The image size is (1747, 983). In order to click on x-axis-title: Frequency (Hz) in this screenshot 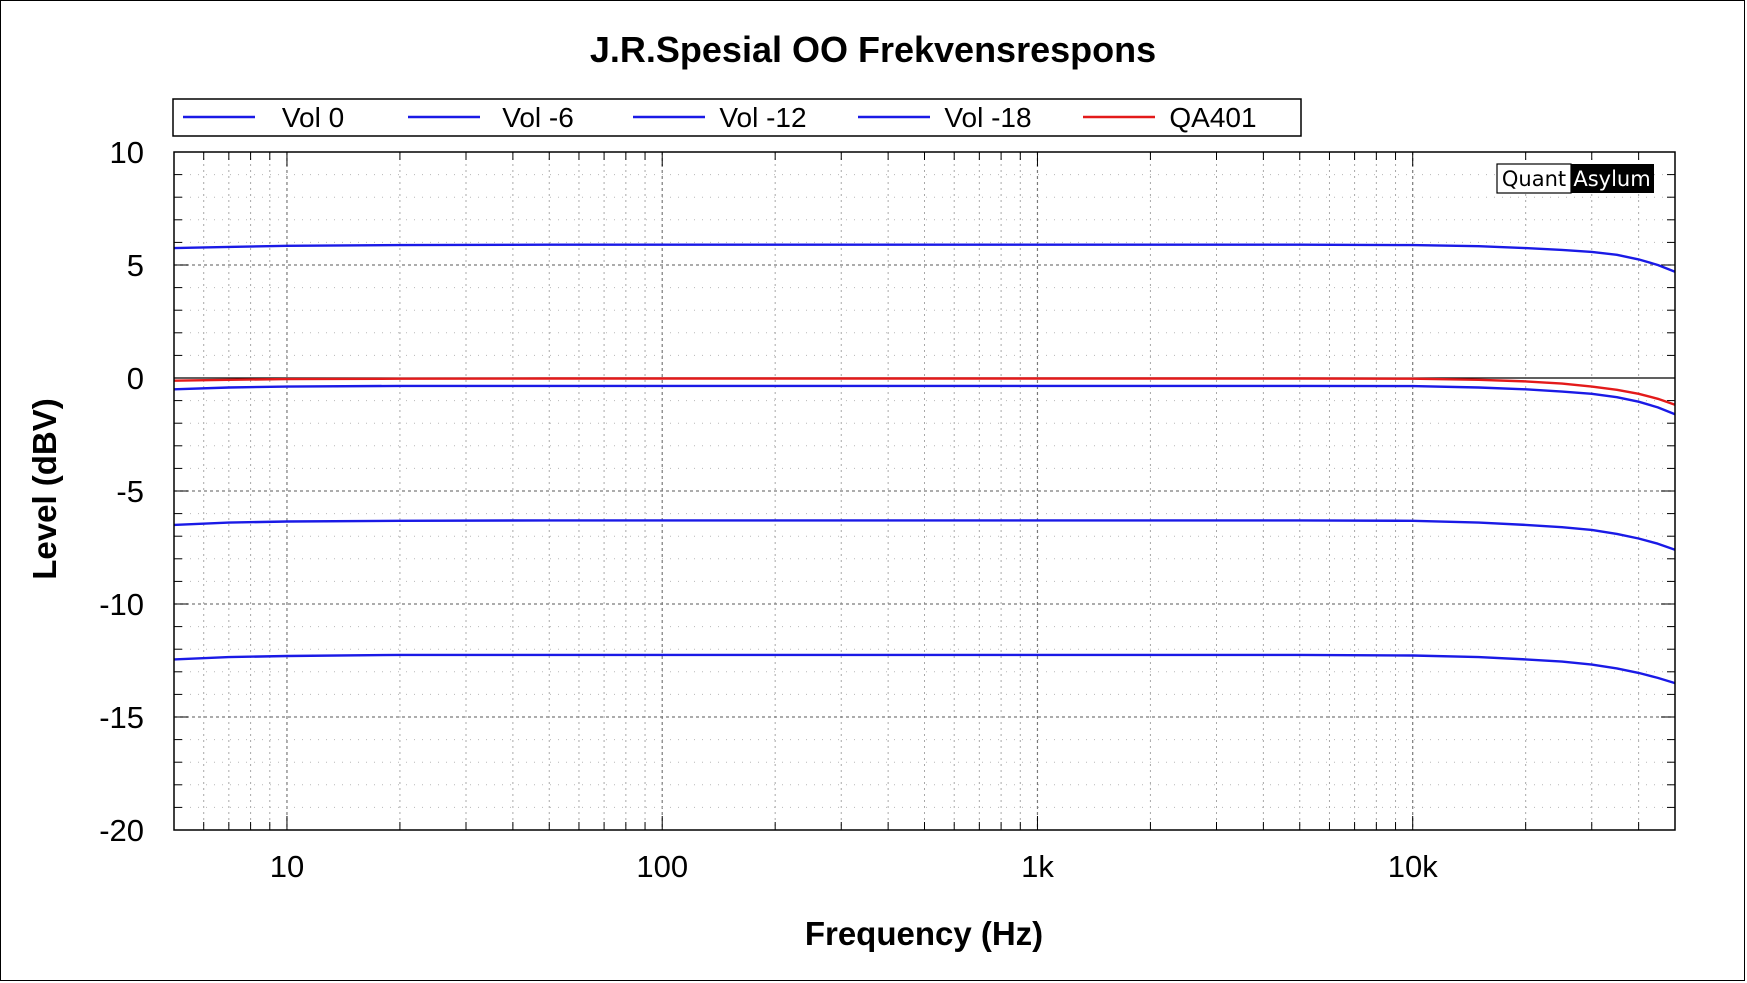, I will do `click(924, 933)`.